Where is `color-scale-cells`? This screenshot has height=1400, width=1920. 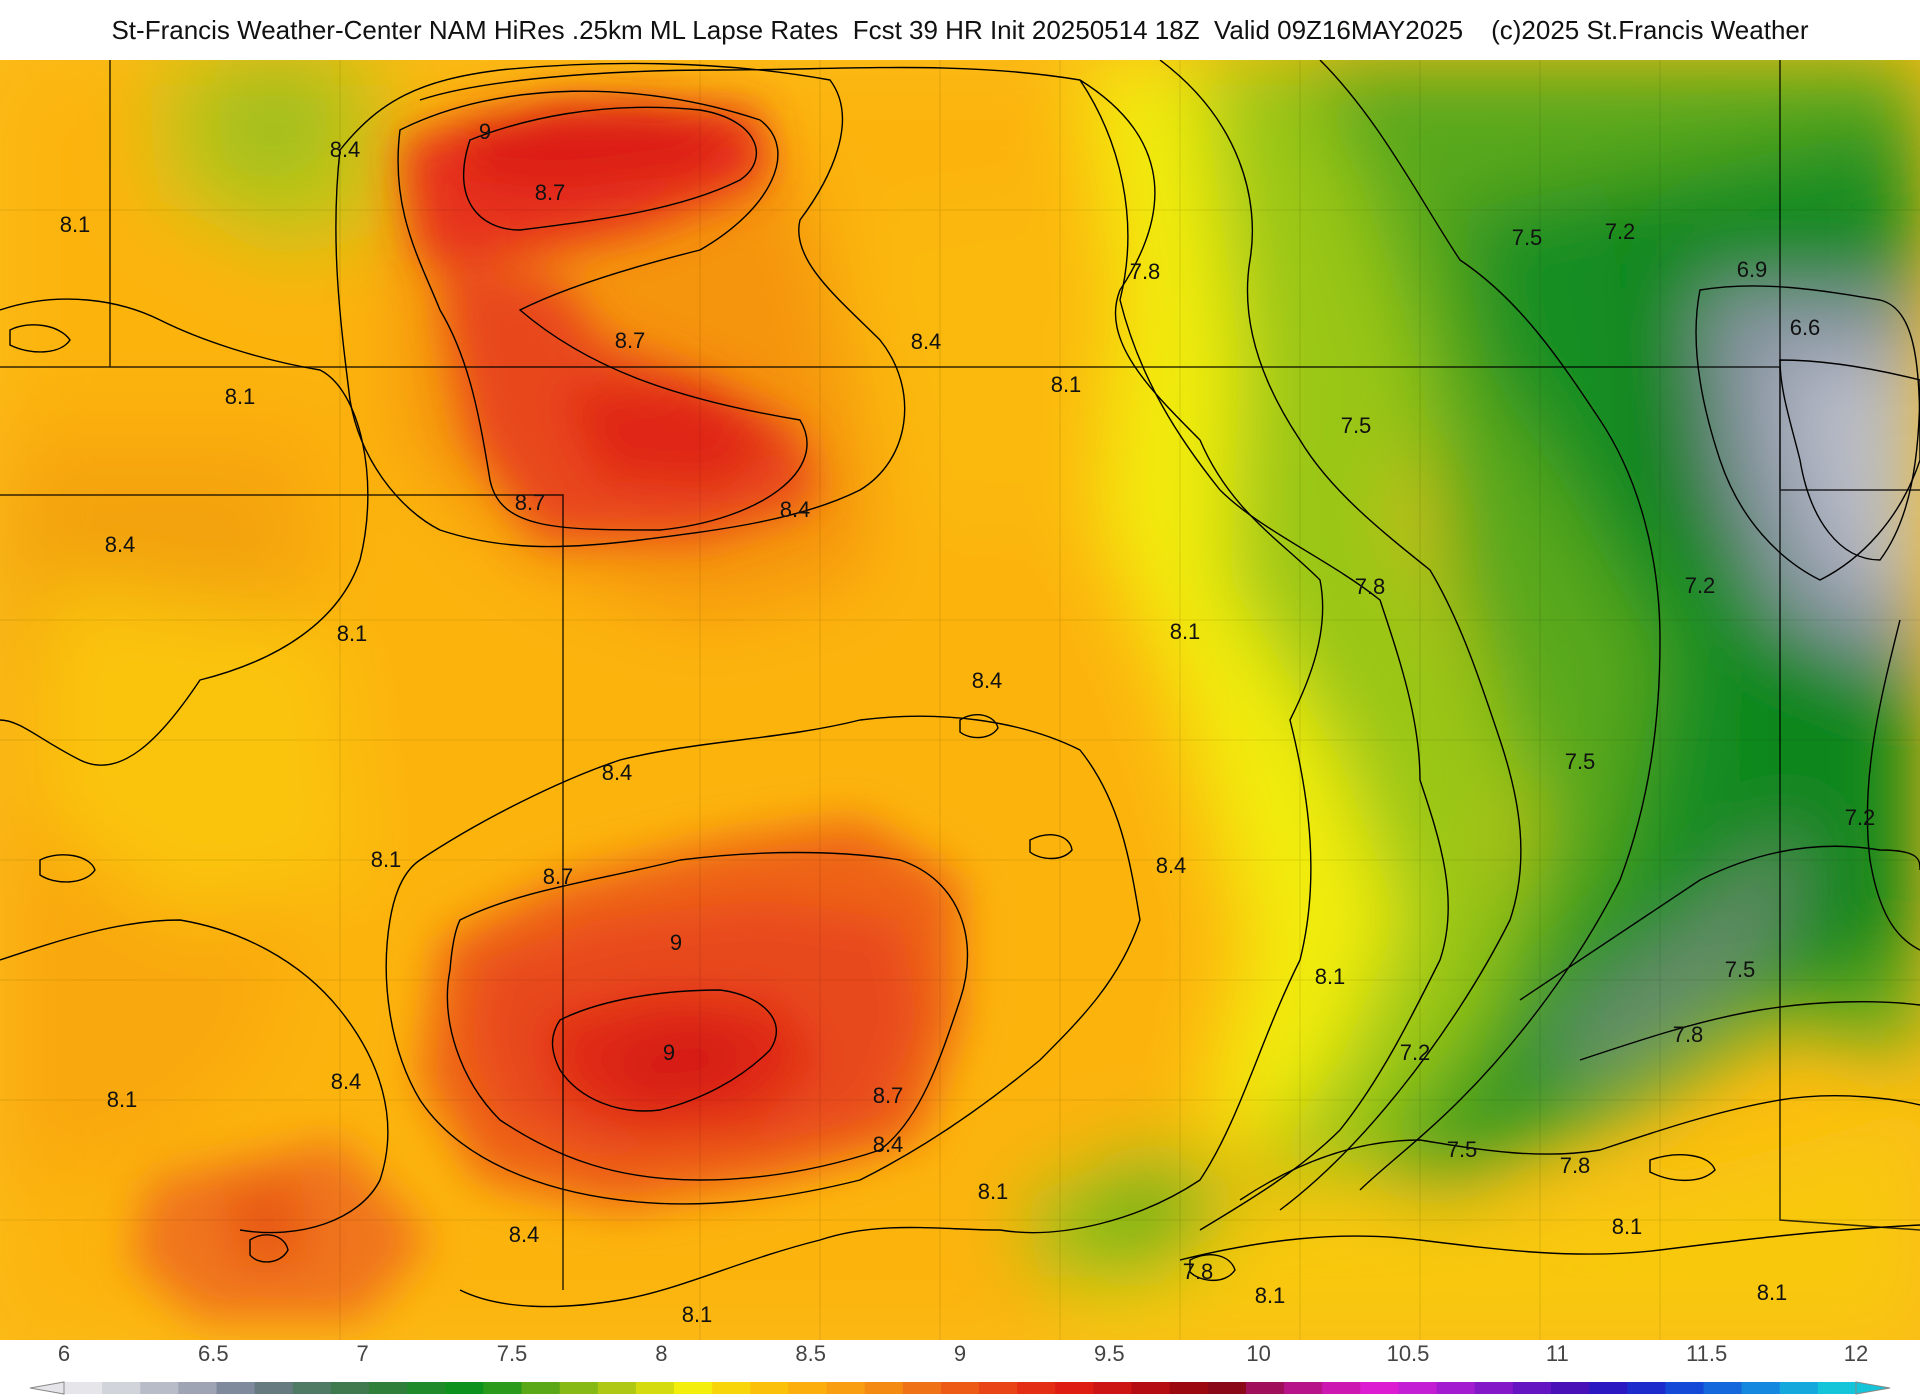 color-scale-cells is located at coordinates (960, 1388).